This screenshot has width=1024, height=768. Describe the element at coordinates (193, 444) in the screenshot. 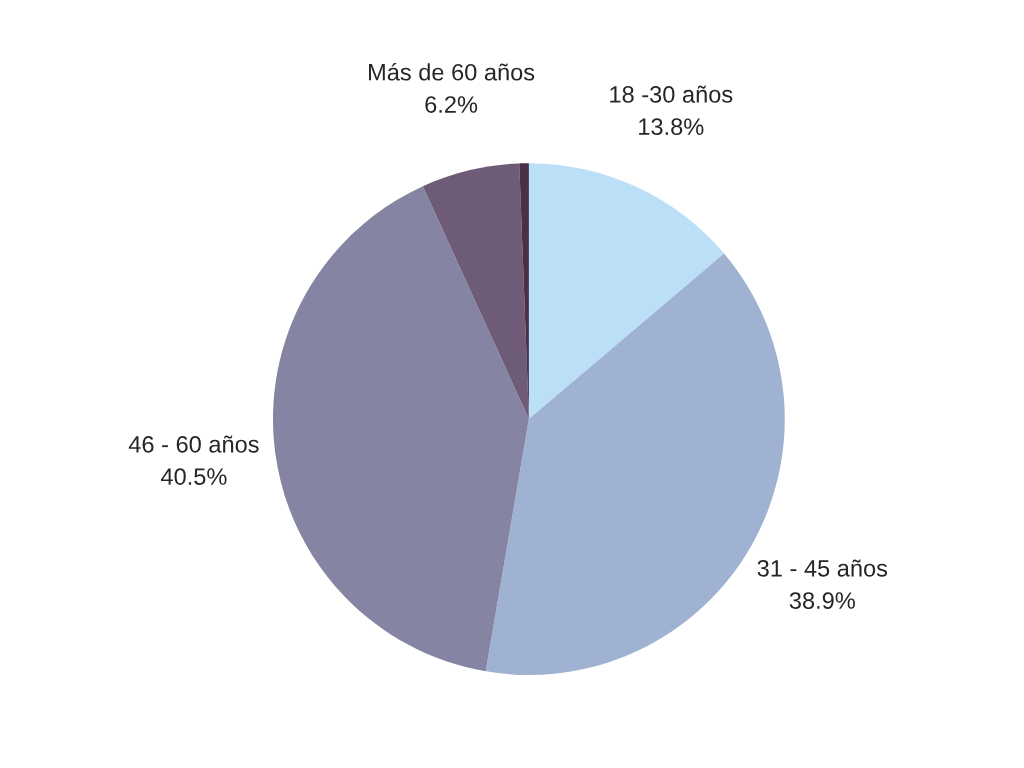

I see `slice-label: 46 - 60 años` at that location.